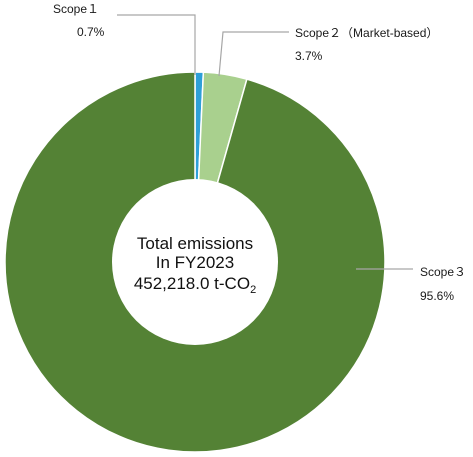  What do you see at coordinates (437, 296) in the screenshot?
I see `scope3-value: 95.6%` at bounding box center [437, 296].